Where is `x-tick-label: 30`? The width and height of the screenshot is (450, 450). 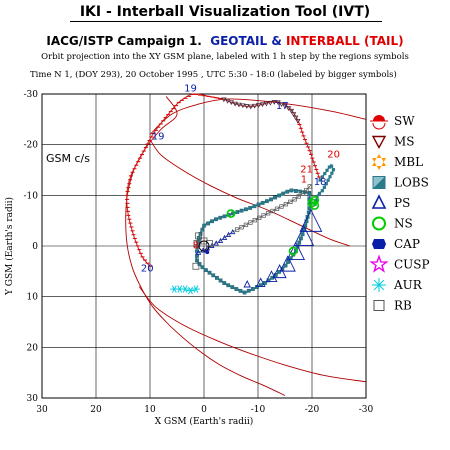
x-tick-label: 30 is located at coordinates (42, 410).